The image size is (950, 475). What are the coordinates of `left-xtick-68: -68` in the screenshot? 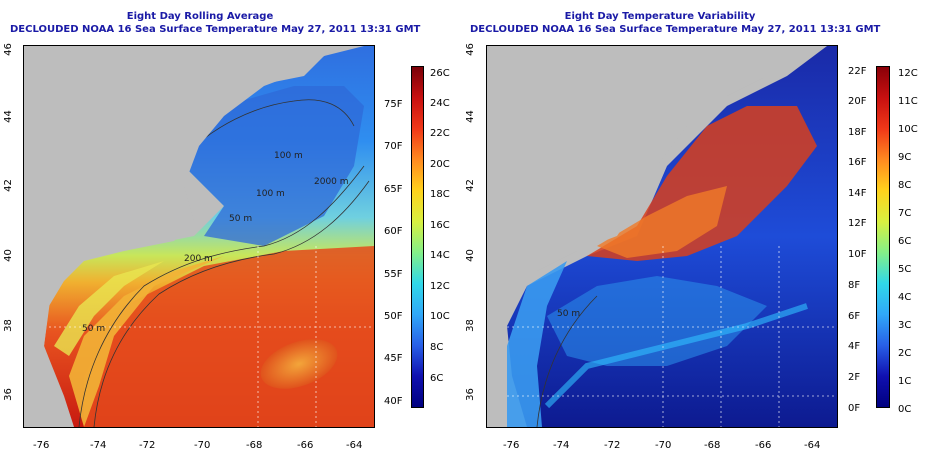 It's located at (254, 445).